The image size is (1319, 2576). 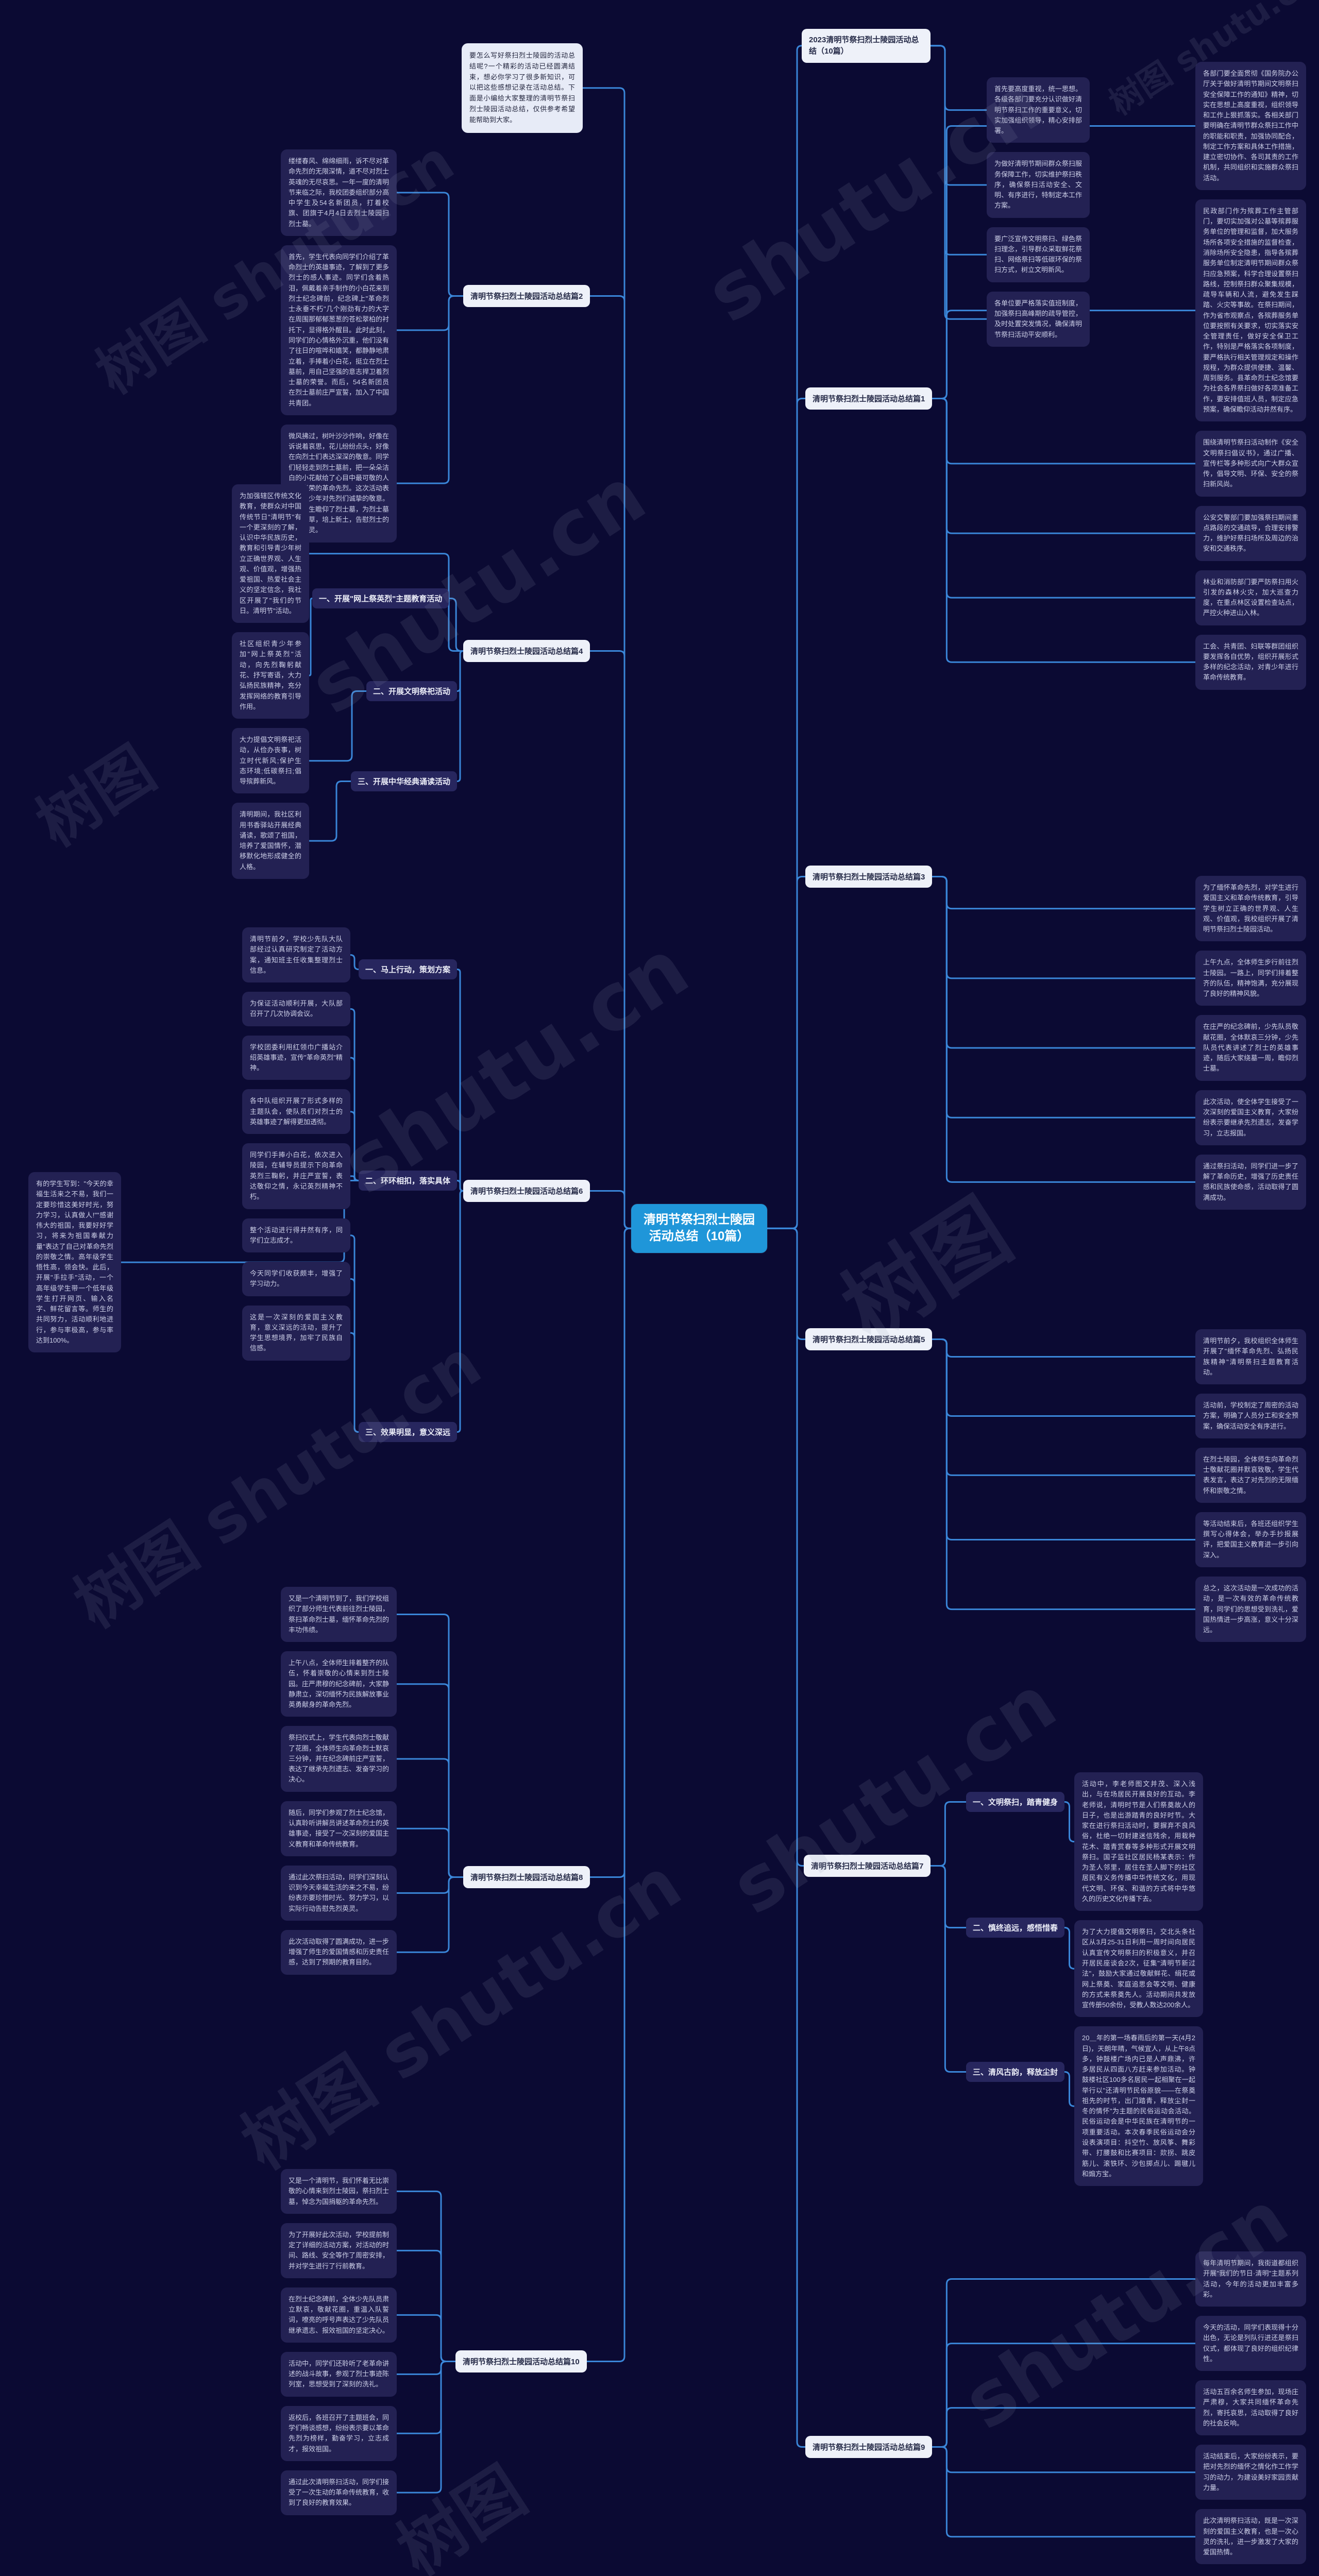 I want to click on branch-label-p8: 清明节祭扫烈士陵园活动总结篇8, so click(x=526, y=1877).